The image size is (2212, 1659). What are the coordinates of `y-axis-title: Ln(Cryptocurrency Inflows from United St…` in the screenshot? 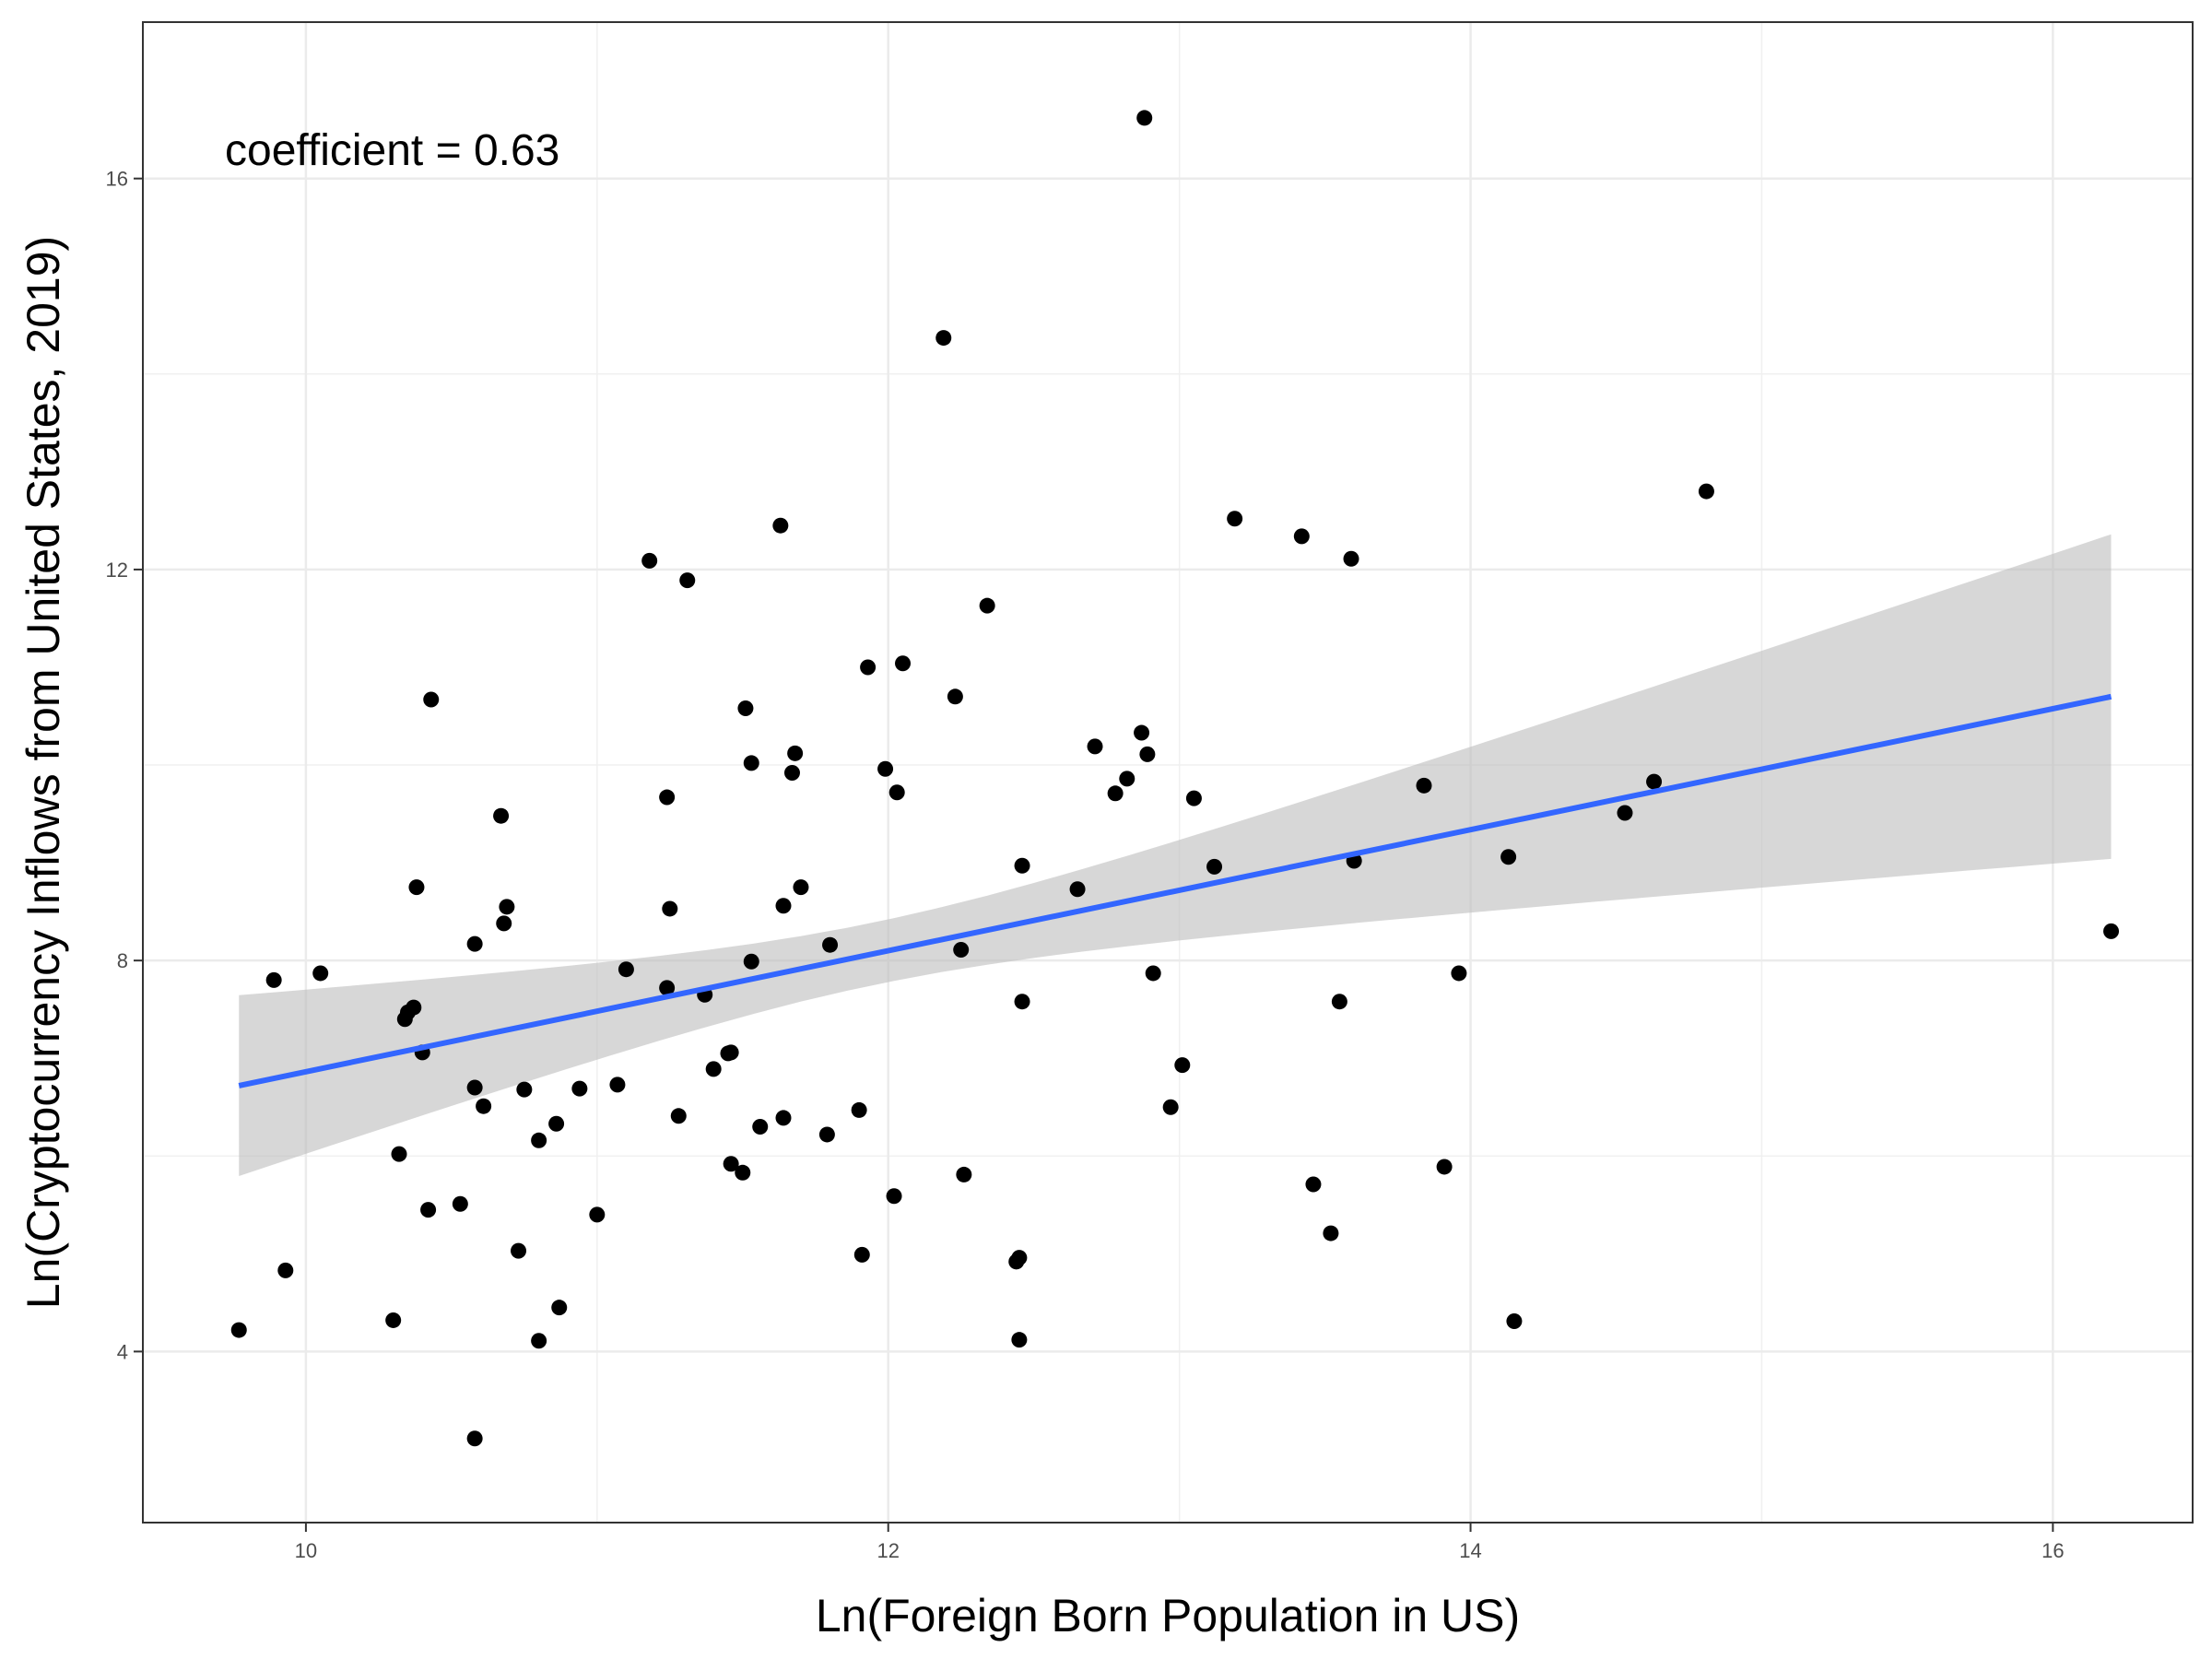 It's located at (43, 772).